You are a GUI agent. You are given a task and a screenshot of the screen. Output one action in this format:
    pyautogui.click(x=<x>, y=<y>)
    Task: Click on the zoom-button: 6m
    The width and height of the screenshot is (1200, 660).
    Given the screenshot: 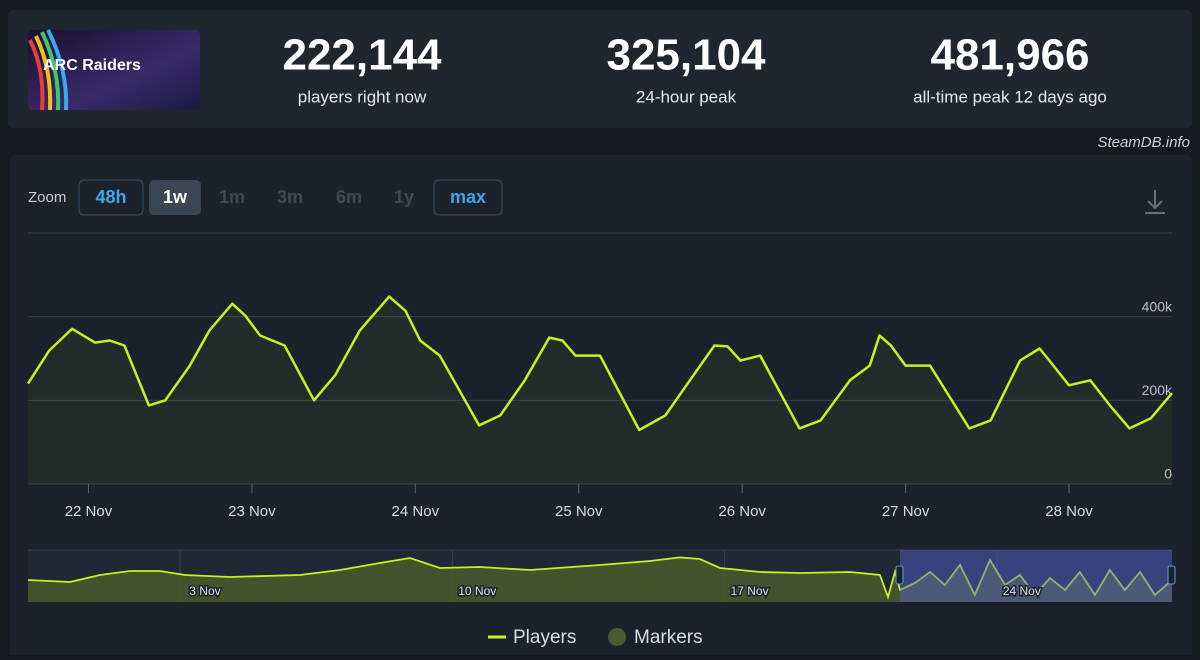 What is the action you would take?
    pyautogui.click(x=349, y=197)
    